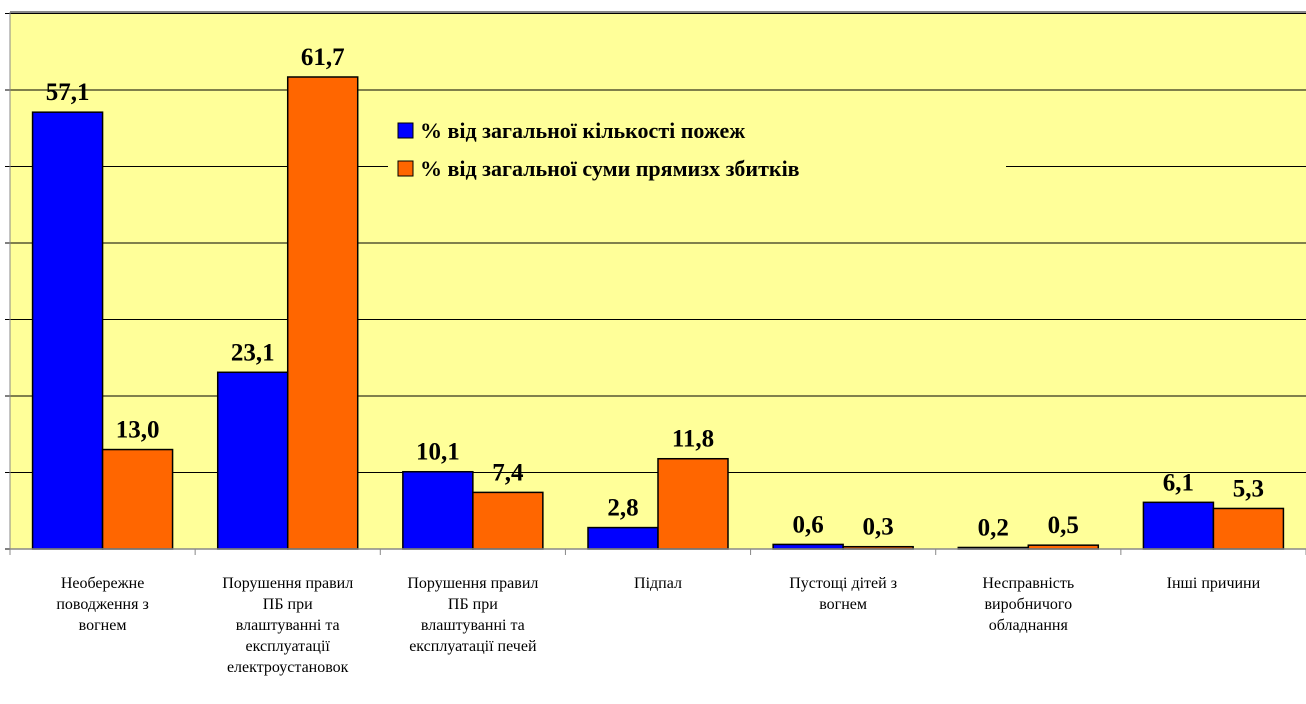 This screenshot has width=1306, height=704. What do you see at coordinates (1028, 604) in the screenshot?
I see `x-tick-label: Несправність виробничого обладнання` at bounding box center [1028, 604].